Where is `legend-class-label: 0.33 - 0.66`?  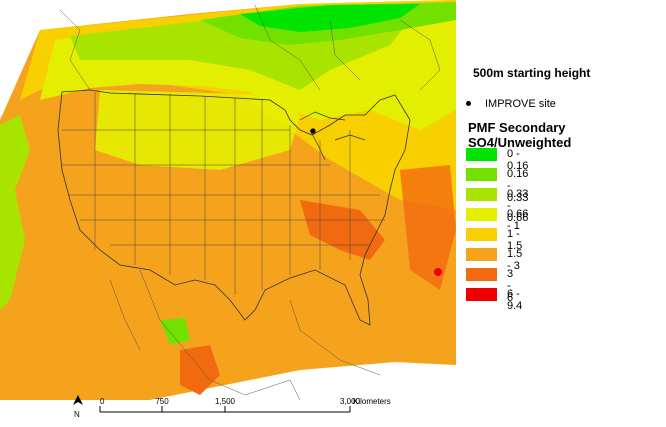 legend-class-label: 0.33 - 0.66 is located at coordinates (518, 206).